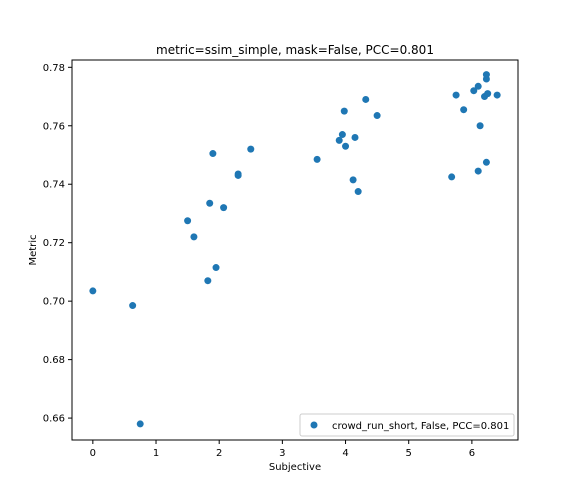 This screenshot has width=576, height=504. What do you see at coordinates (282, 453) in the screenshot?
I see `x-tick-label: 3` at bounding box center [282, 453].